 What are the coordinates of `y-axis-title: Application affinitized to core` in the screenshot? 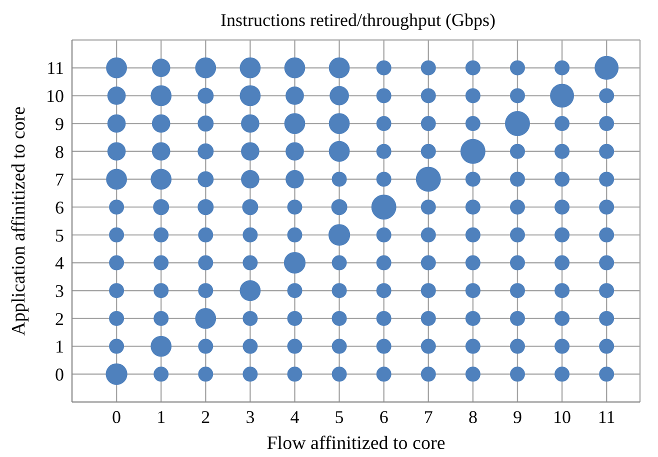 It's located at (19, 221).